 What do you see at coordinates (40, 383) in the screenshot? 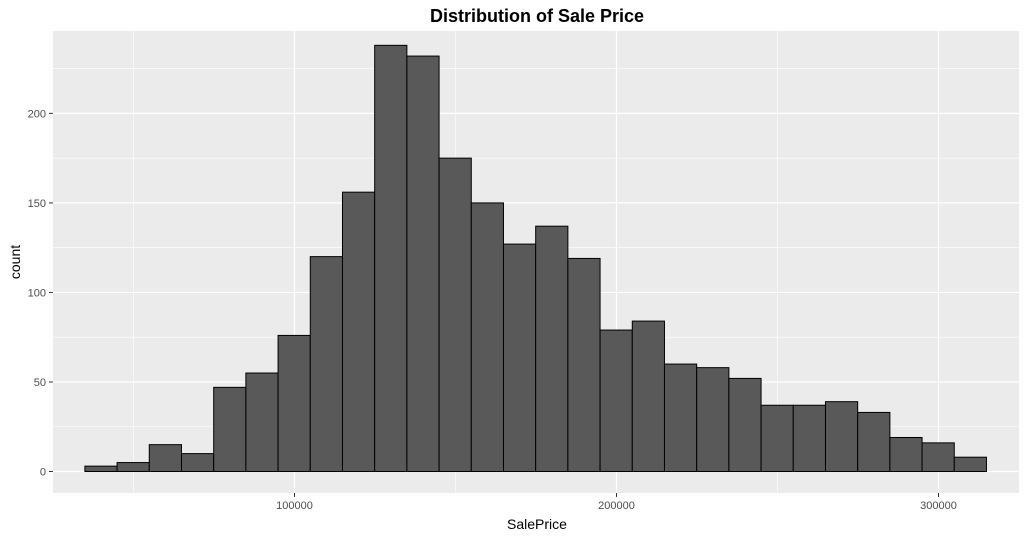
I see `y-tick-label: 50` at bounding box center [40, 383].